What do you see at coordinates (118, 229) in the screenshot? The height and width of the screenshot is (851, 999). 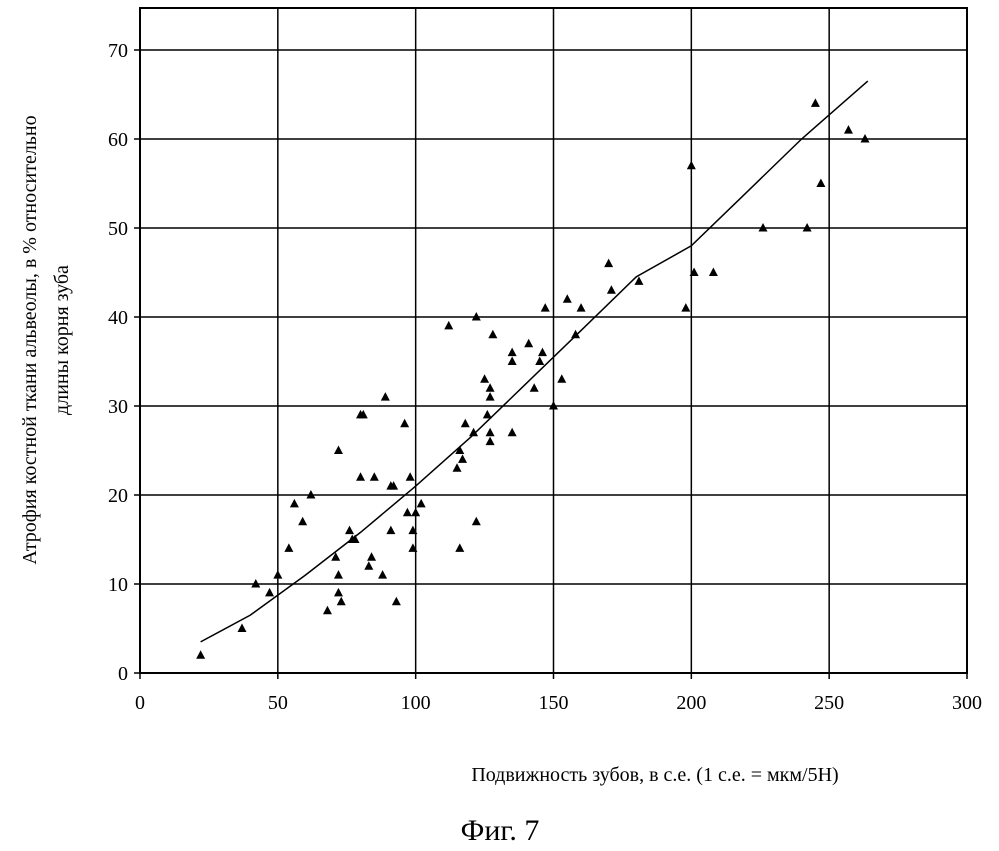 I see `y-tick-label: 50` at bounding box center [118, 229].